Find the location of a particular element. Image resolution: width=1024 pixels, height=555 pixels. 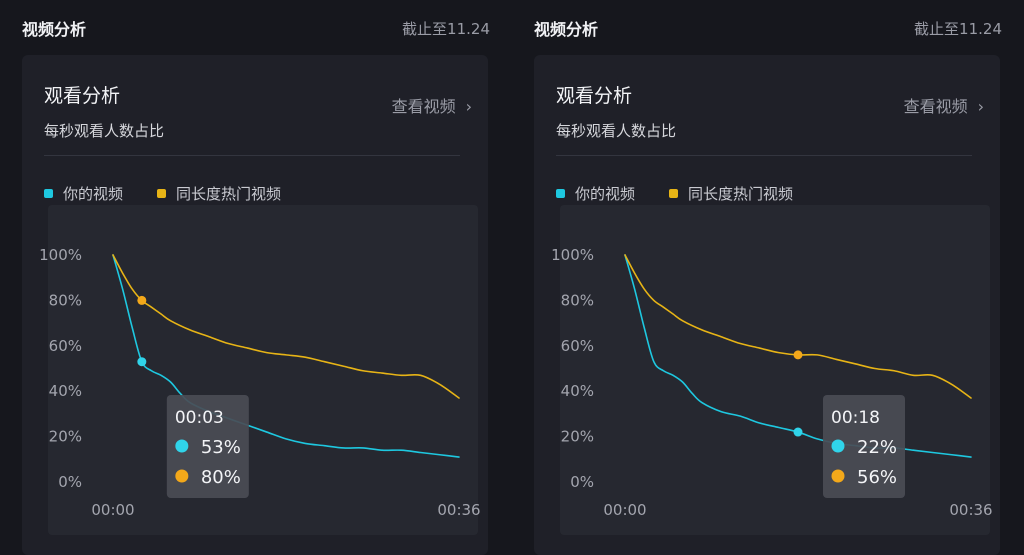

tooltip-time: 00:03 is located at coordinates (199, 418).